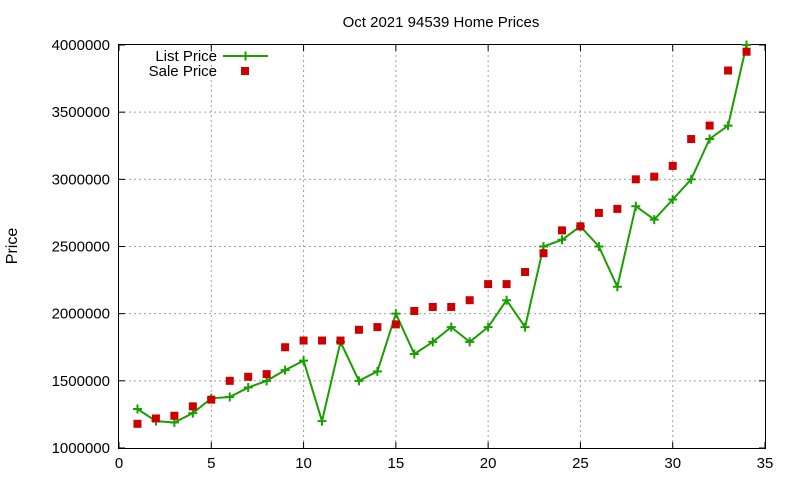 Image resolution: width=800 pixels, height=485 pixels. Describe the element at coordinates (441, 22) in the screenshot. I see `chart-title: Oct 2021 94539 Home Prices` at that location.